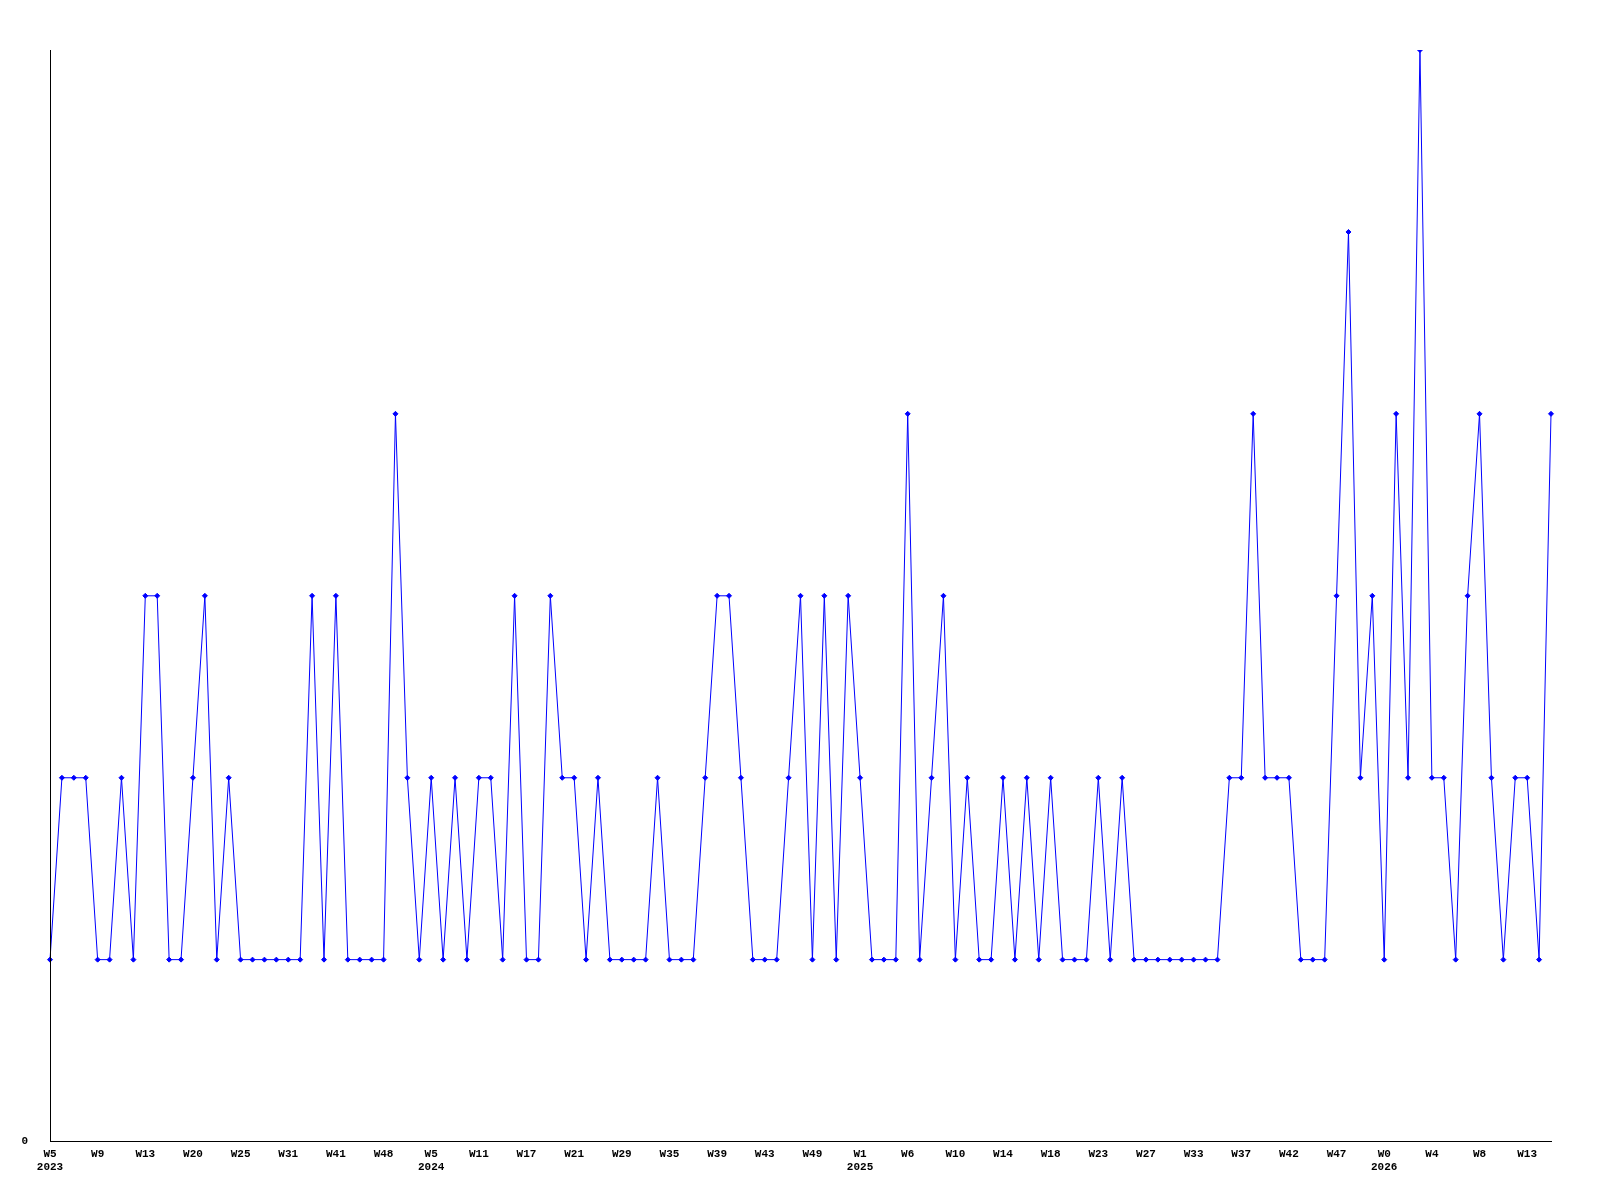  I want to click on x-tick-label: W11, so click(479, 1153).